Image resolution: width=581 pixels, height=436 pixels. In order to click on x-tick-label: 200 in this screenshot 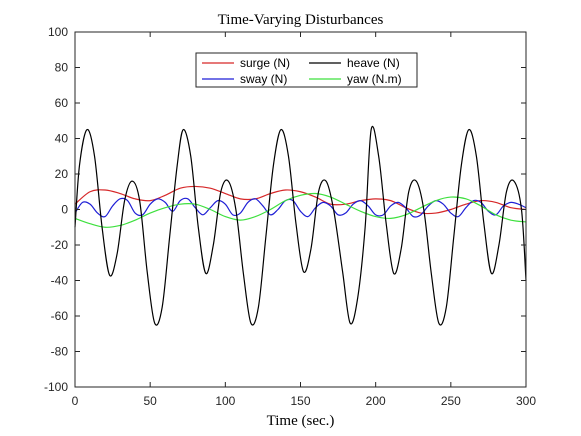, I will do `click(376, 401)`.